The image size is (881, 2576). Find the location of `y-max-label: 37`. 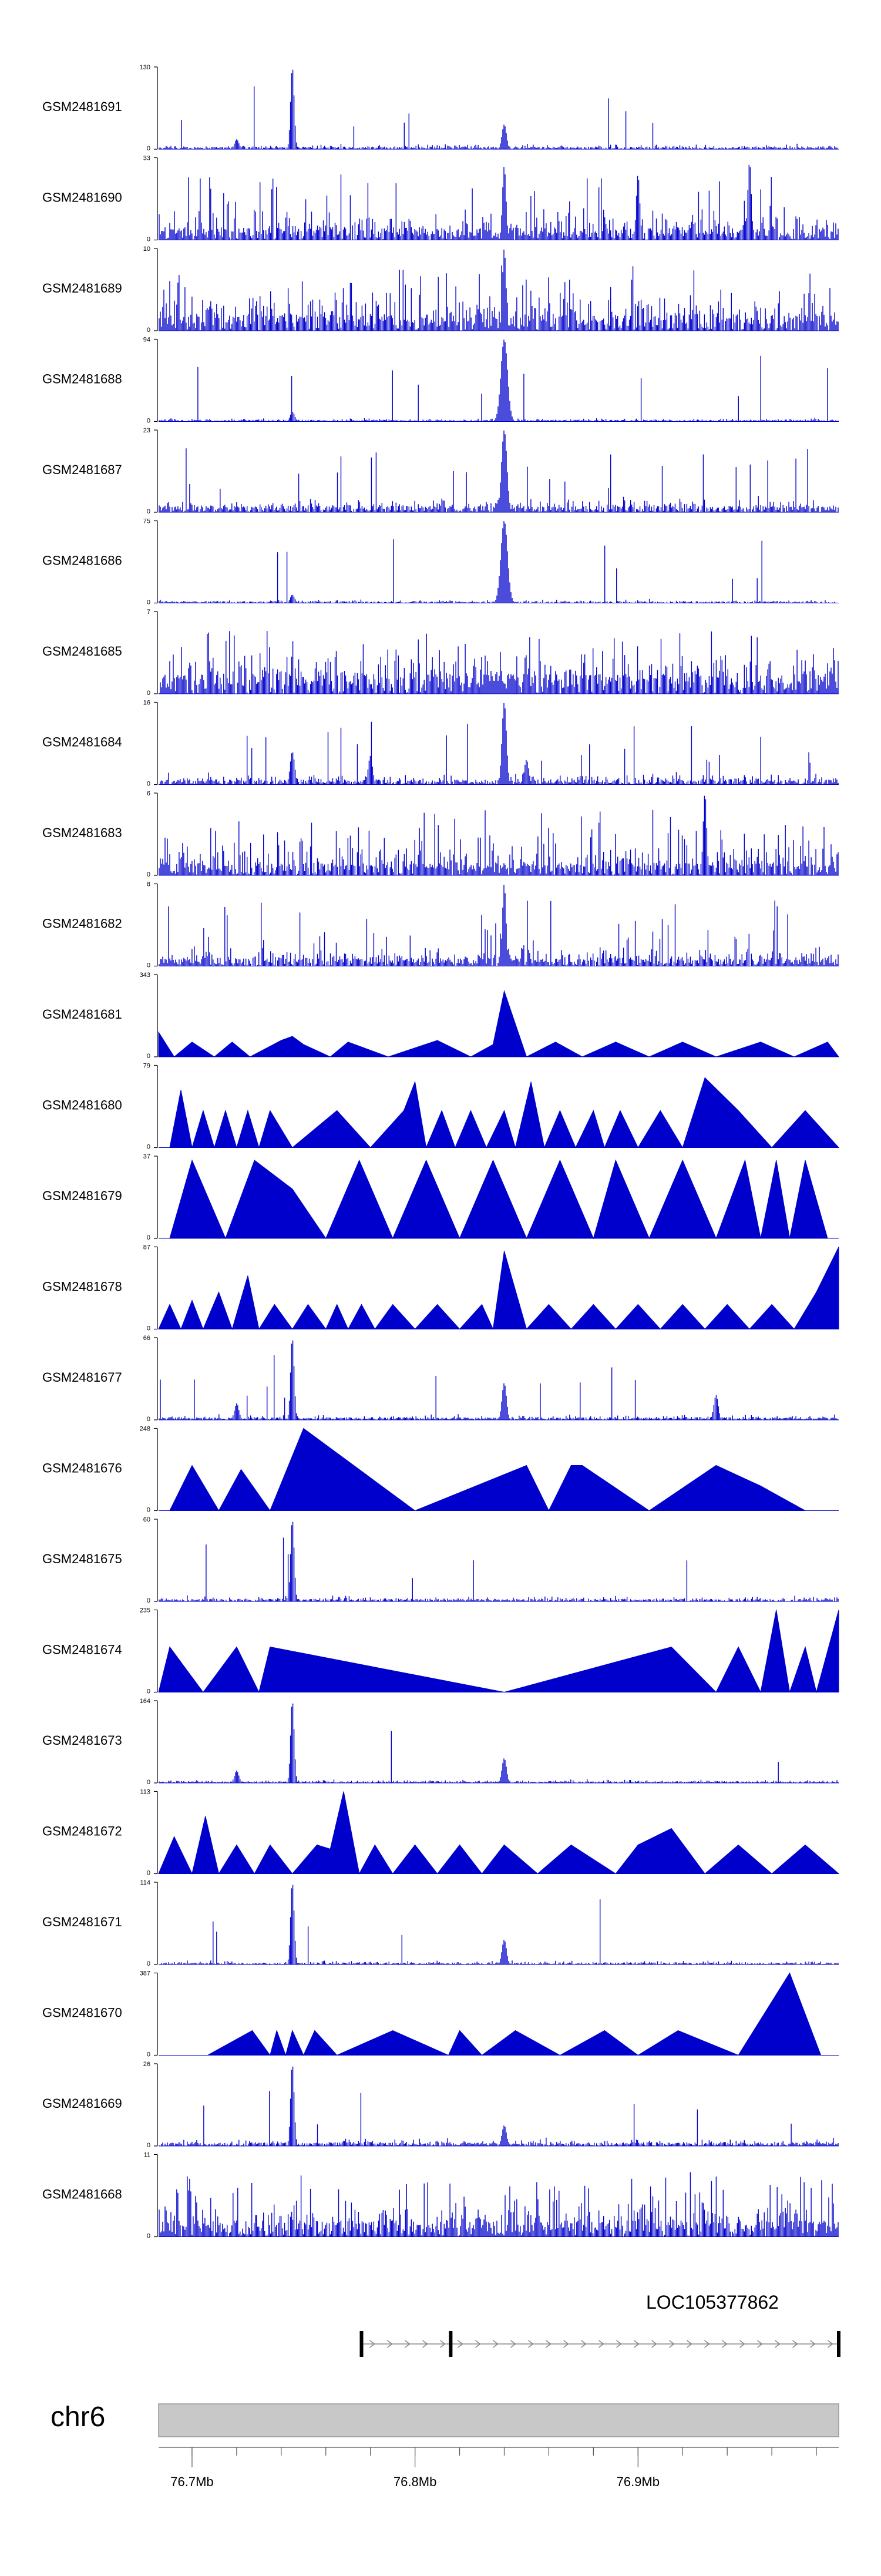

y-max-label: 37 is located at coordinates (146, 1156).